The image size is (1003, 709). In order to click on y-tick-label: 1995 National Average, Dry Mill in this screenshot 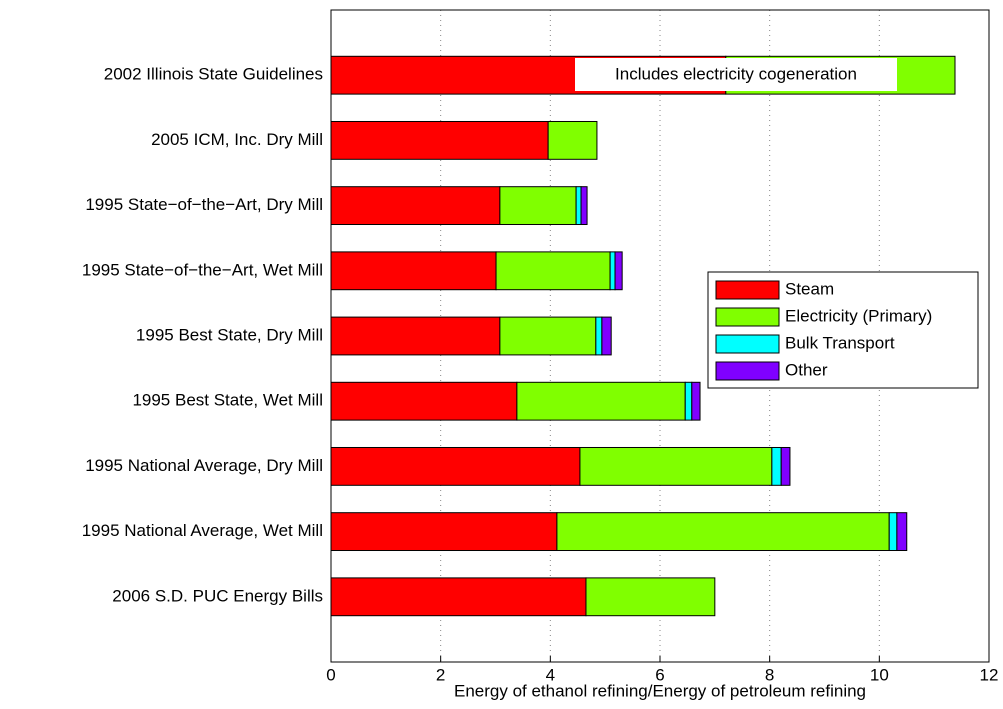, I will do `click(204, 465)`.